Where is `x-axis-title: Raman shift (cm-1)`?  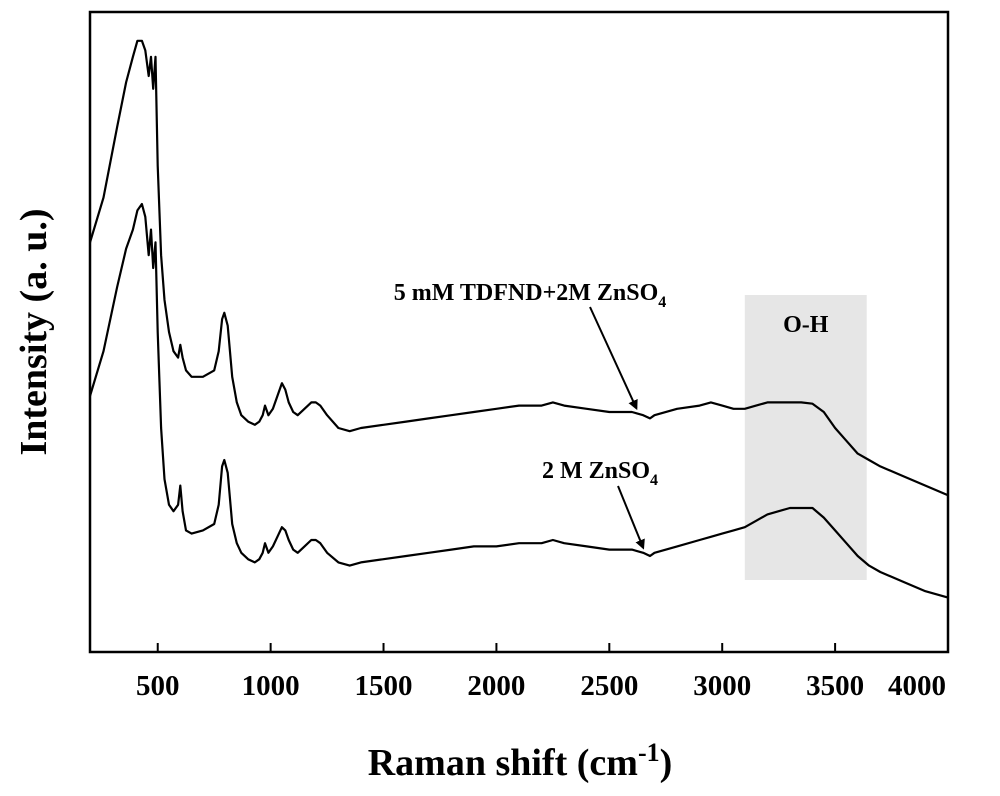 x-axis-title: Raman shift (cm-1) is located at coordinates (520, 761).